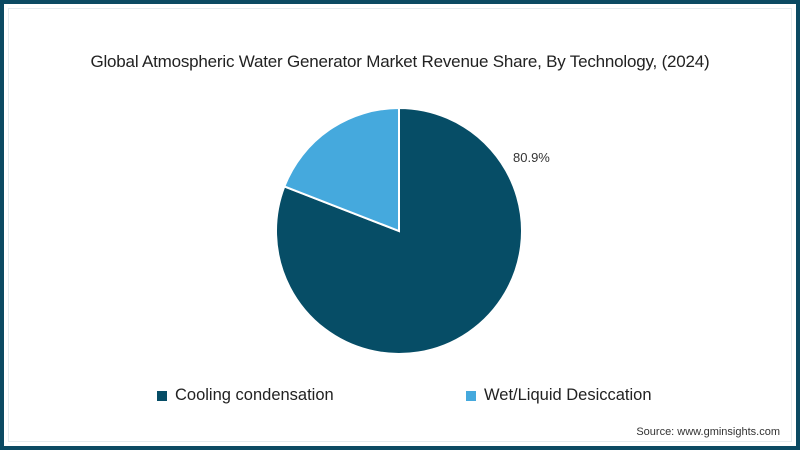  I want to click on pie-slice-wet-liquid-desiccation, so click(341, 169).